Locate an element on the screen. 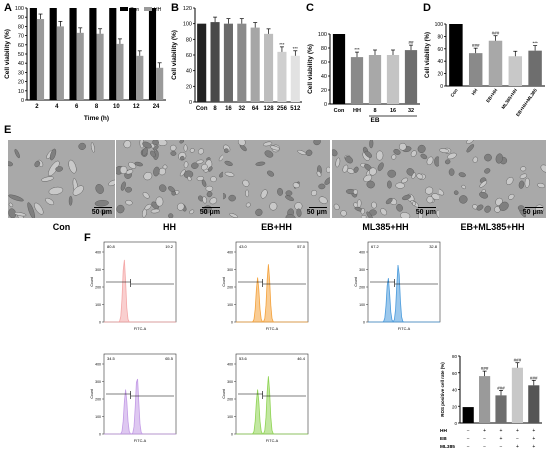  gate-percent-left: 53.6 is located at coordinates (243, 358).